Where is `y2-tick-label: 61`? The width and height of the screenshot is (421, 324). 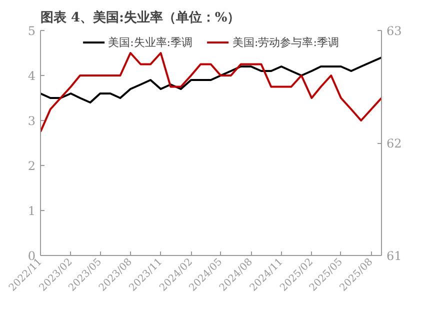 y2-tick-label: 61 is located at coordinates (394, 256).